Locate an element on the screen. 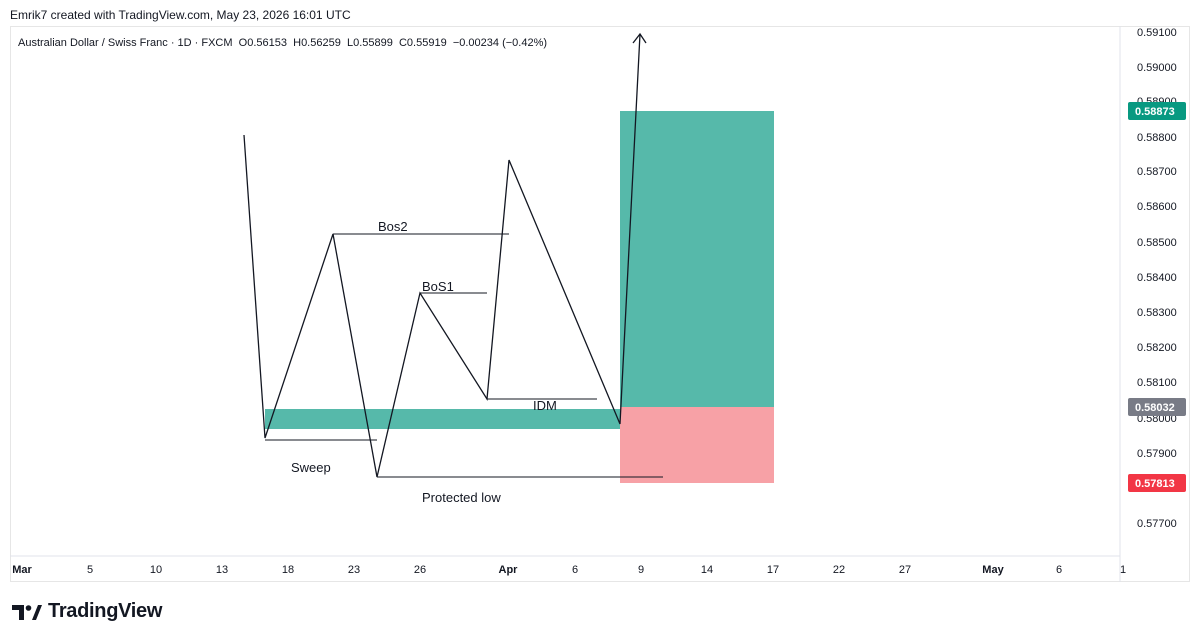  price-badge: 0.58873 is located at coordinates (1157, 111).